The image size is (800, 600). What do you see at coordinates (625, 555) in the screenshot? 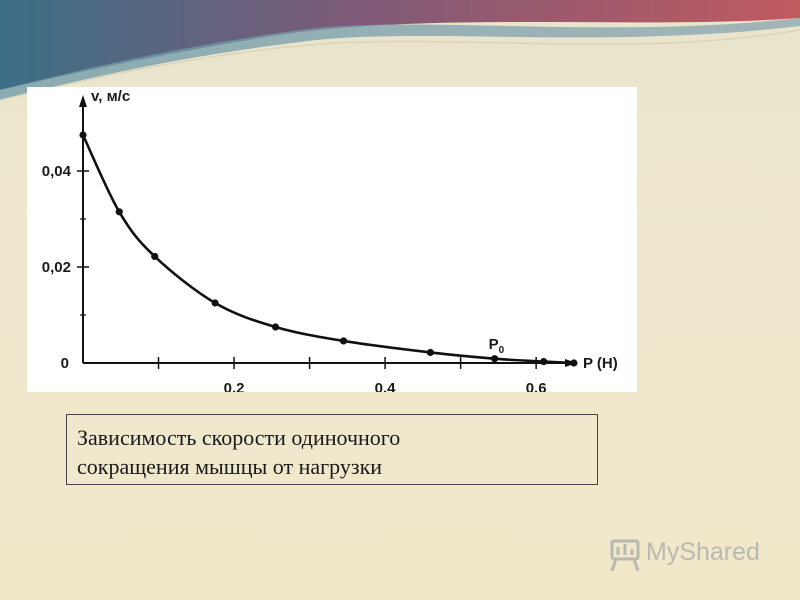
I see `brand-logo-icon` at bounding box center [625, 555].